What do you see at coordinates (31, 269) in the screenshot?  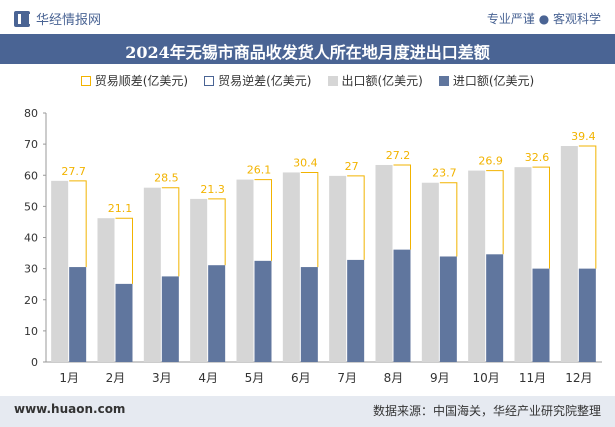 I see `y-tick-label: 30` at bounding box center [31, 269].